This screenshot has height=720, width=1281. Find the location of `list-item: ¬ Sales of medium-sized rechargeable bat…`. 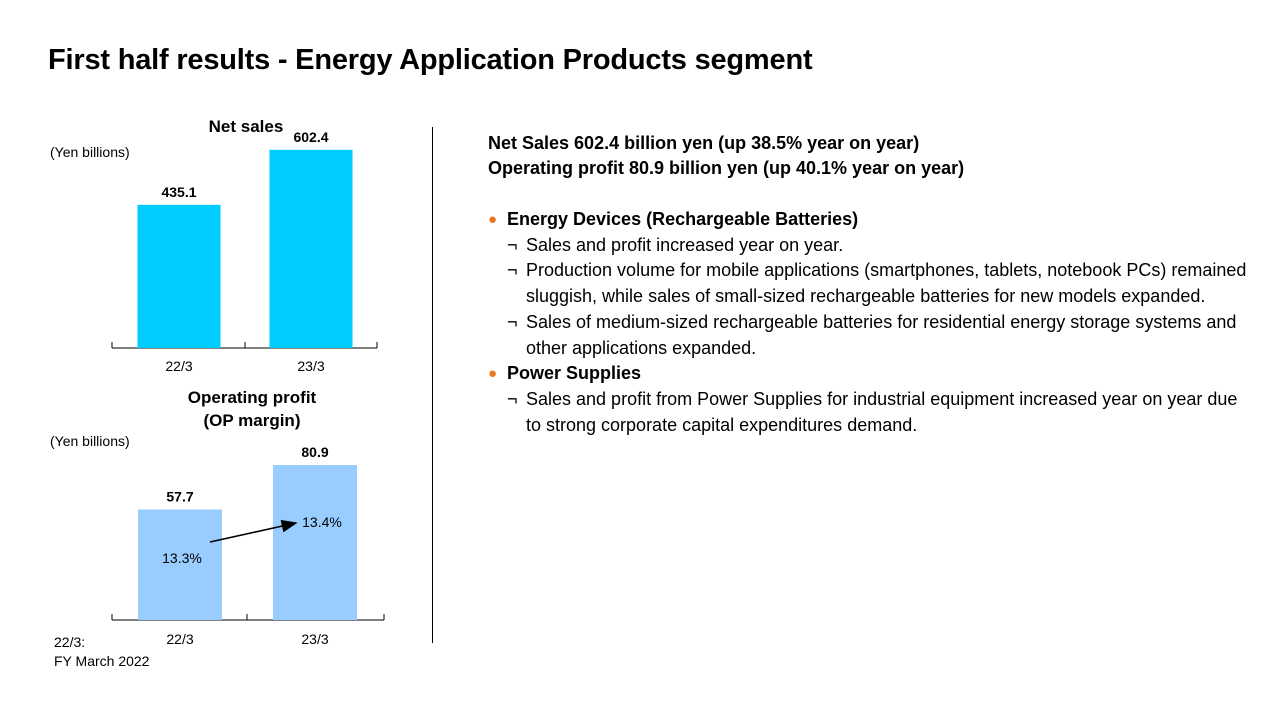

list-item: ¬ Sales of medium-sized rechargeable bat… is located at coordinates (868, 335).